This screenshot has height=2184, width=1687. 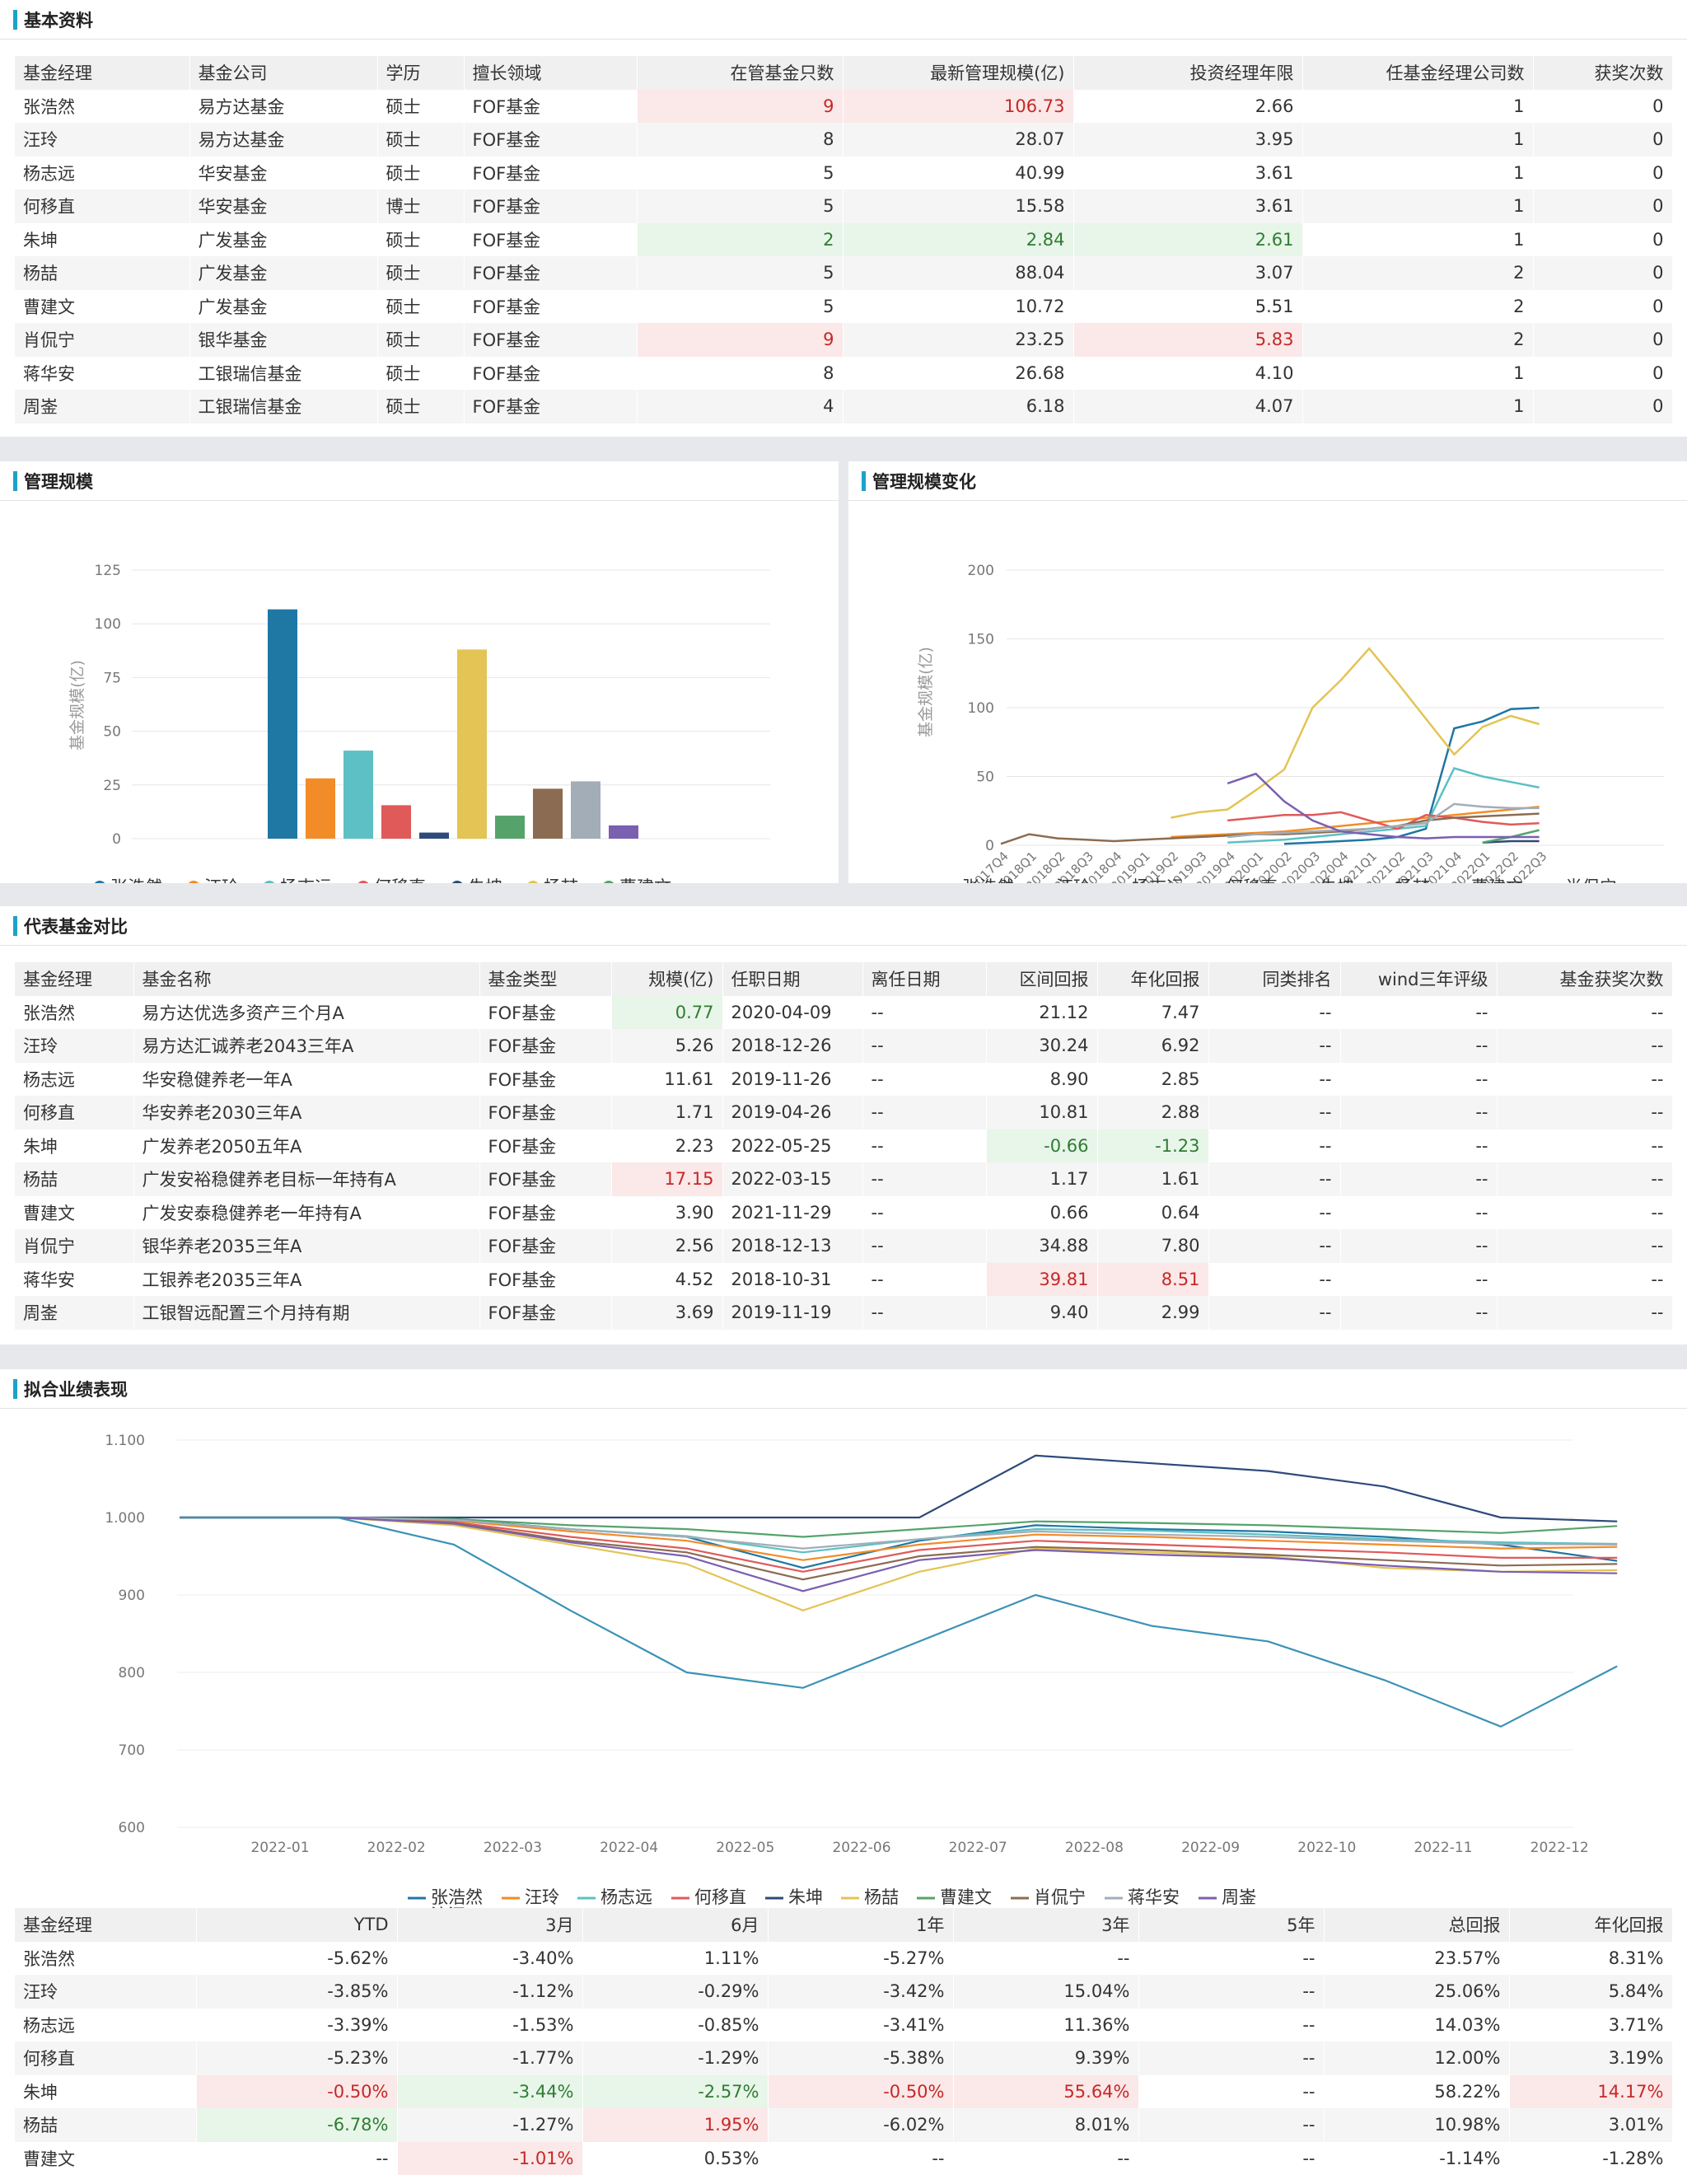 I want to click on table-row: 周崟 工银瑞信基金 硕士 FOF基金 4 6.18 4.07 1 0, so click(x=844, y=406).